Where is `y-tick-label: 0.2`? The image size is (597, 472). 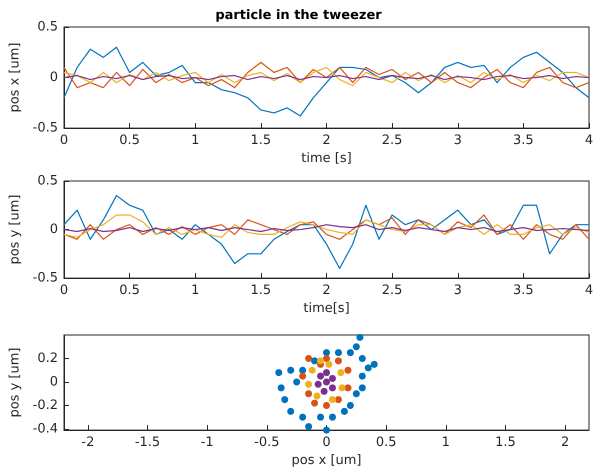
y-tick-label: 0.2 is located at coordinates (47, 358).